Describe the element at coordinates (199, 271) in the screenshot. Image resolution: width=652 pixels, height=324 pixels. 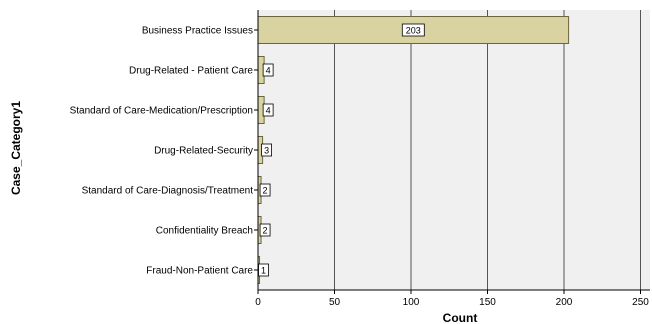
I see `category-label-7: Fraud-Non-Patient Care` at that location.